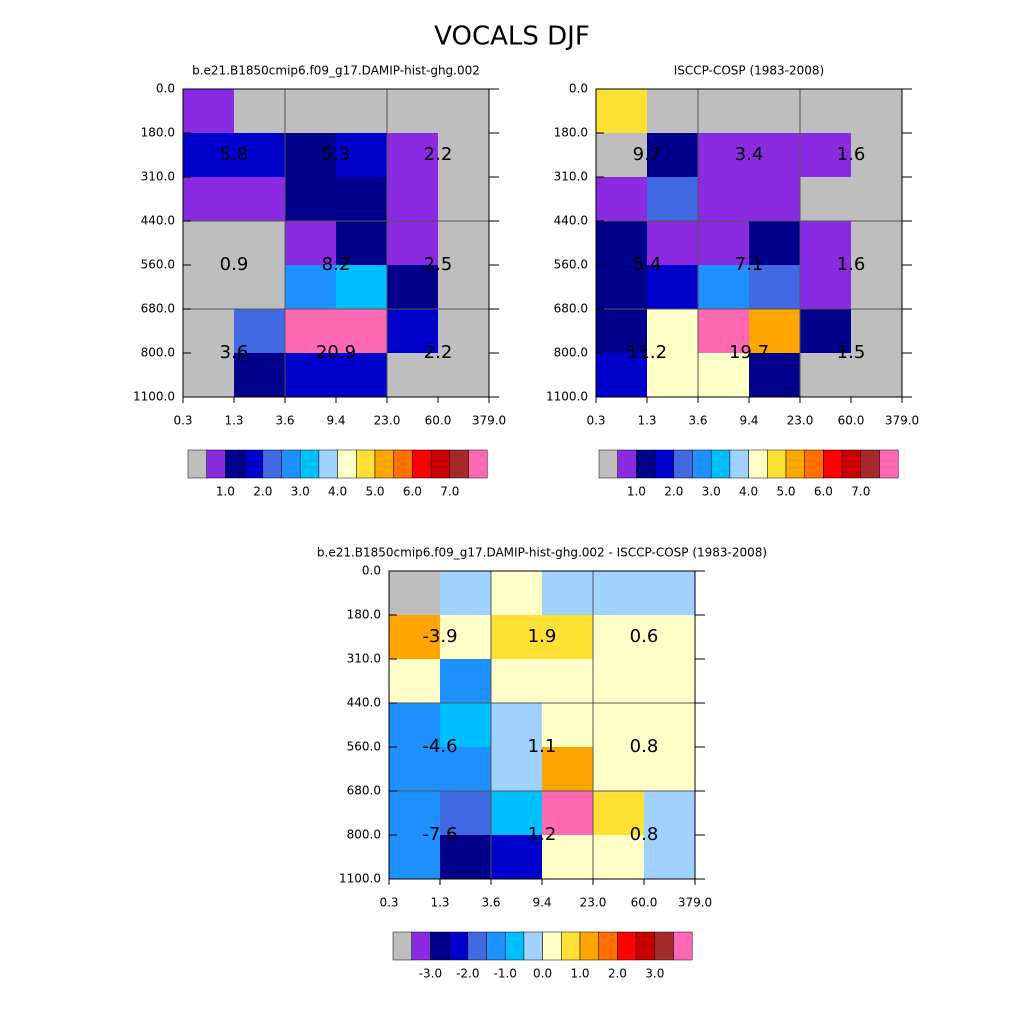 Image resolution: width=1024 pixels, height=1024 pixels. Describe the element at coordinates (336, 352) in the screenshot. I see `cell-label: 20.9` at that location.